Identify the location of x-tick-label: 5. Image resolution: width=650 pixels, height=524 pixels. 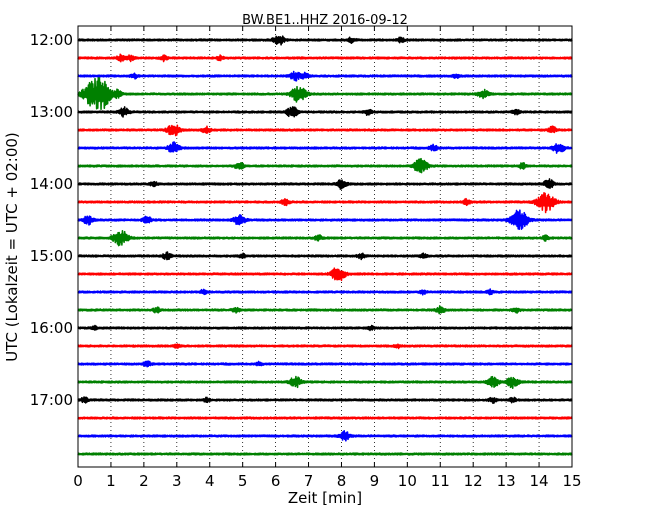
(243, 481).